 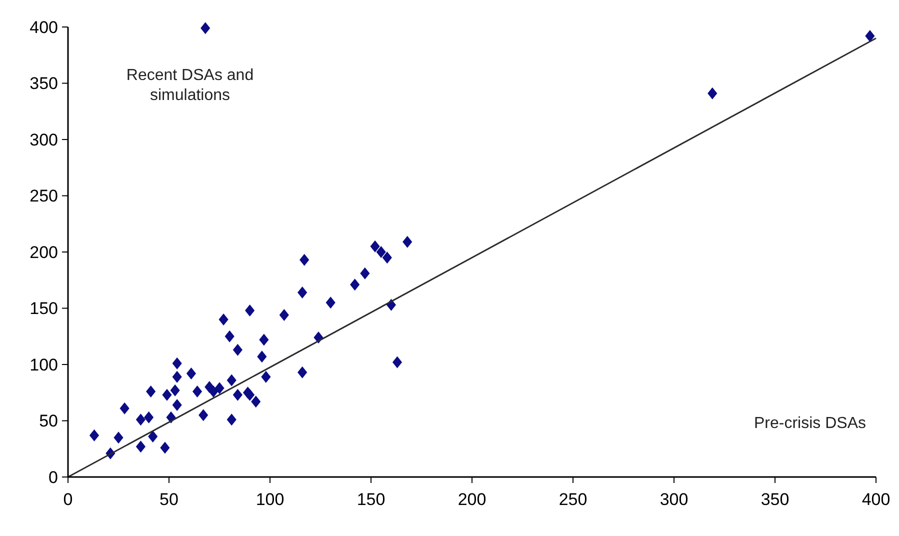 I want to click on annotation: Recent DSAs and simulations, so click(x=190, y=85).